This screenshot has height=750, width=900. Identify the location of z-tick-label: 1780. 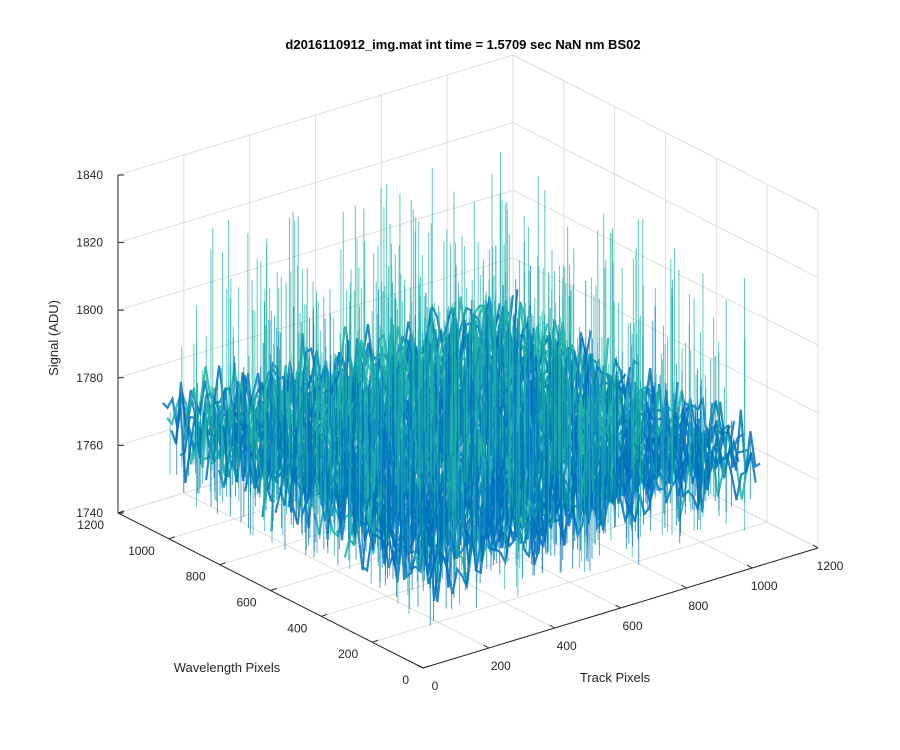
(89, 378).